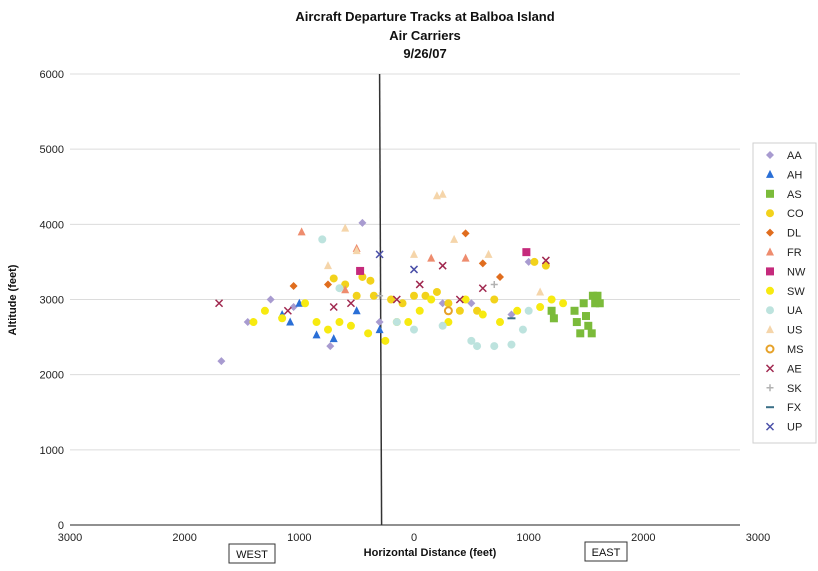 The image size is (818, 571). I want to click on y-tick-label: 2000, so click(52, 376).